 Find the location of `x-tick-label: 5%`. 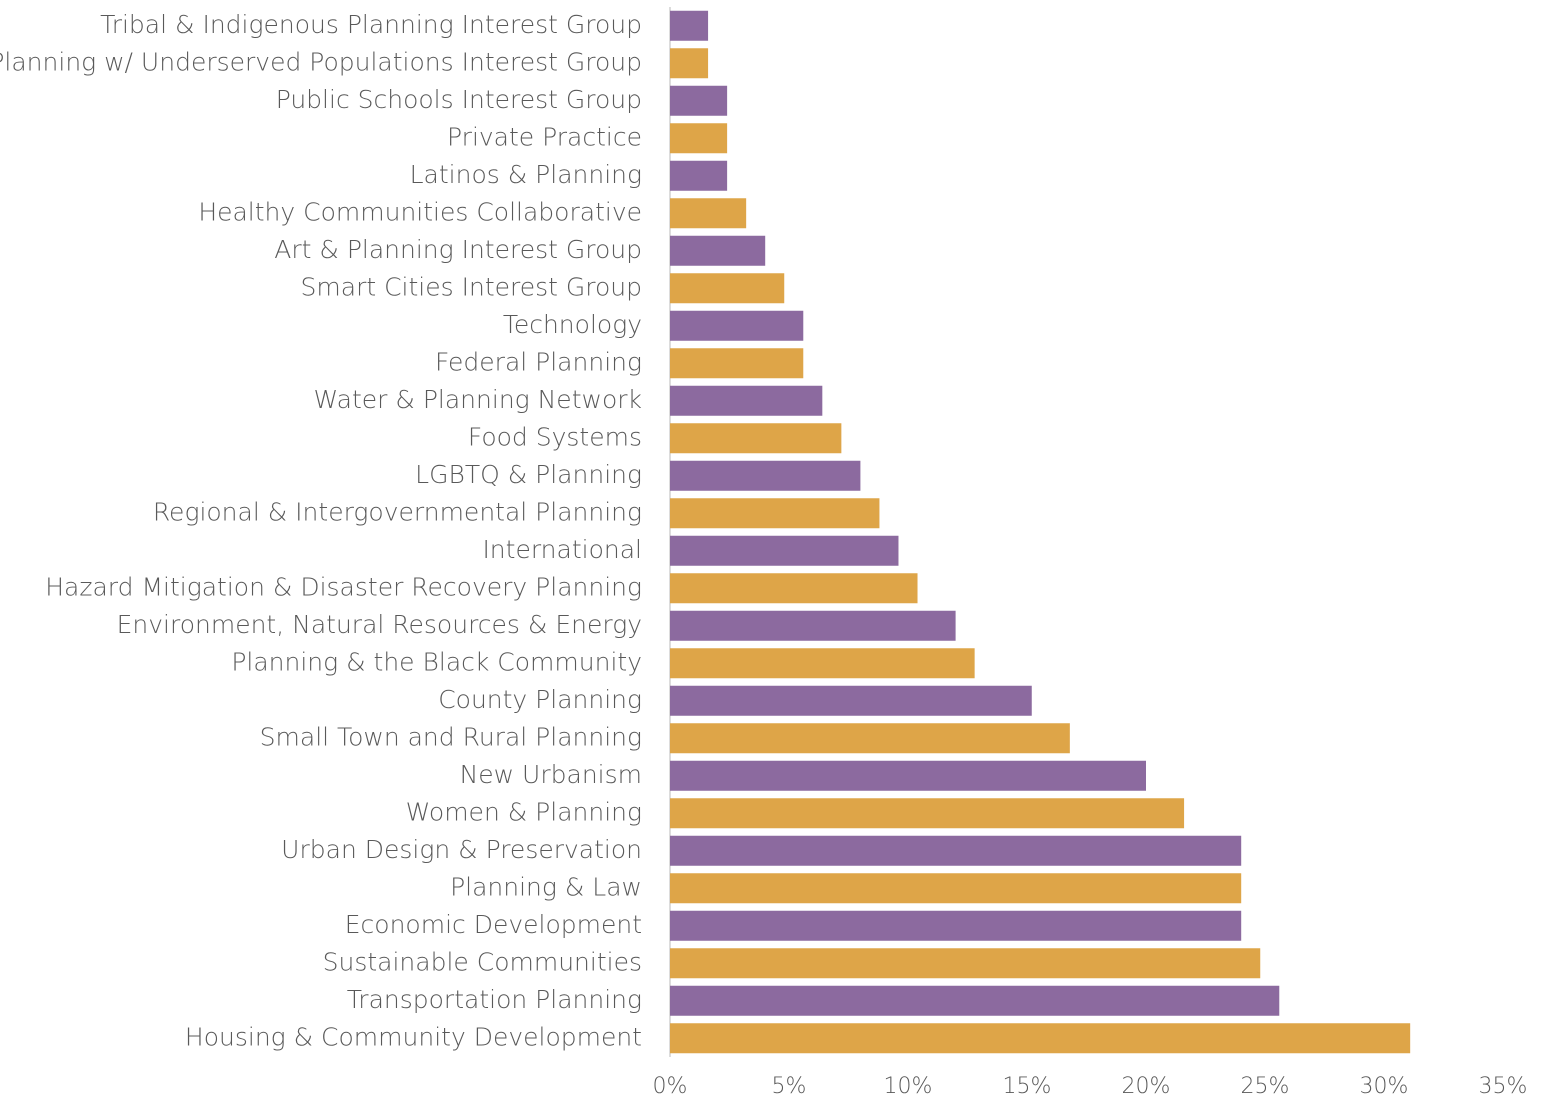

x-tick-label: 5% is located at coordinates (789, 1086).